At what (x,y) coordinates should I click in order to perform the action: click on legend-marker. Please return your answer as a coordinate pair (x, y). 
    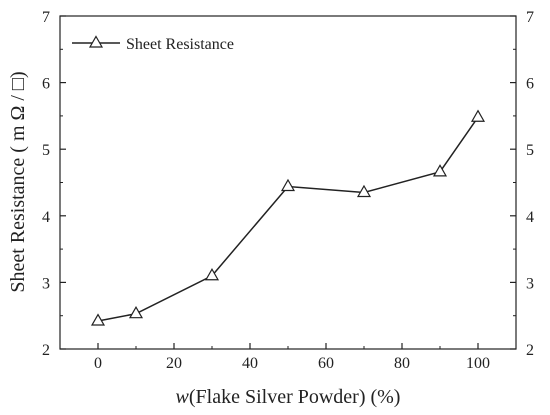
    Looking at the image, I should click on (96, 41).